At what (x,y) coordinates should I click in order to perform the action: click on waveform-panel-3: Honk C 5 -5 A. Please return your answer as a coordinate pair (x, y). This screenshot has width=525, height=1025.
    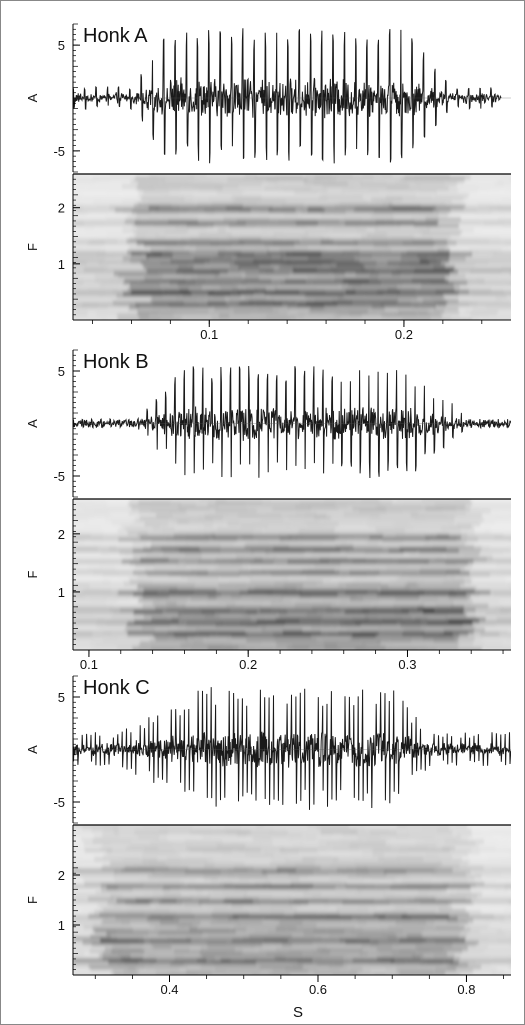
    Looking at the image, I should click on (268, 749).